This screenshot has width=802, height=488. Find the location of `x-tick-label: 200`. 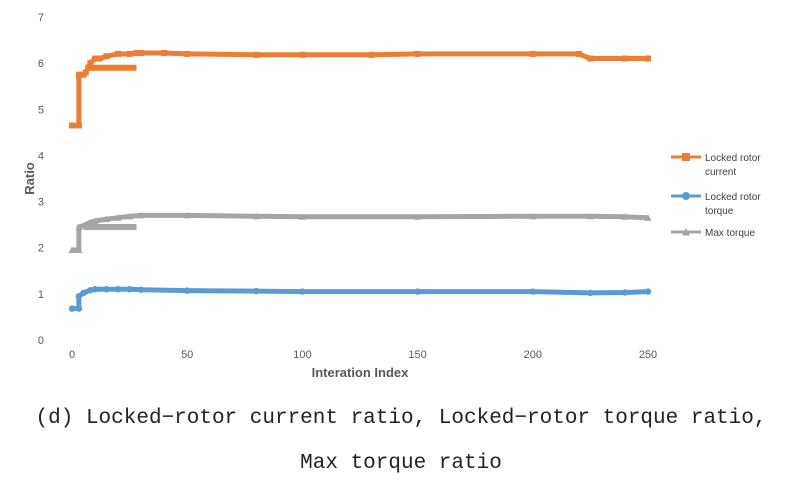

x-tick-label: 200 is located at coordinates (533, 355).